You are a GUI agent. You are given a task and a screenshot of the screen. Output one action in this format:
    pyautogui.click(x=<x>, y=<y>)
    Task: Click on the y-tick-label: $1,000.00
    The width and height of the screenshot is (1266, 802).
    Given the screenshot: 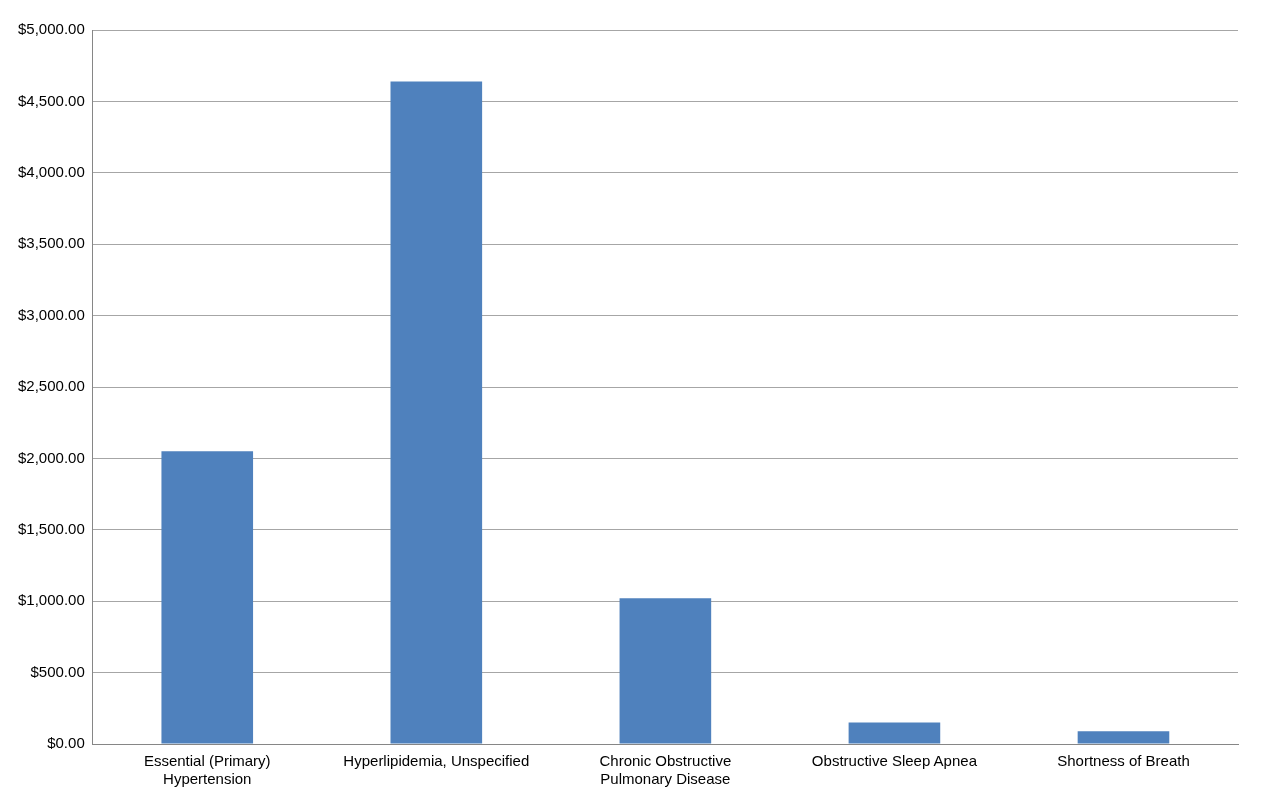 What is the action you would take?
    pyautogui.click(x=51, y=600)
    